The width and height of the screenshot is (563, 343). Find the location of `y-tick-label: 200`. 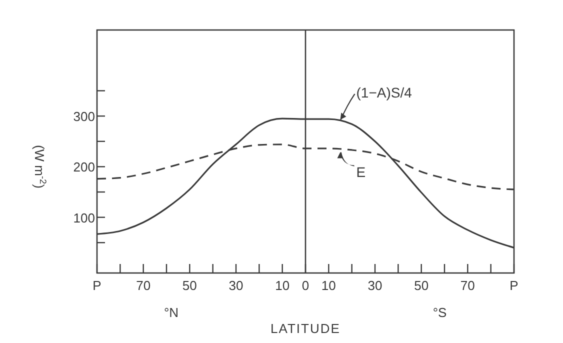

y-tick-label: 200 is located at coordinates (84, 167).